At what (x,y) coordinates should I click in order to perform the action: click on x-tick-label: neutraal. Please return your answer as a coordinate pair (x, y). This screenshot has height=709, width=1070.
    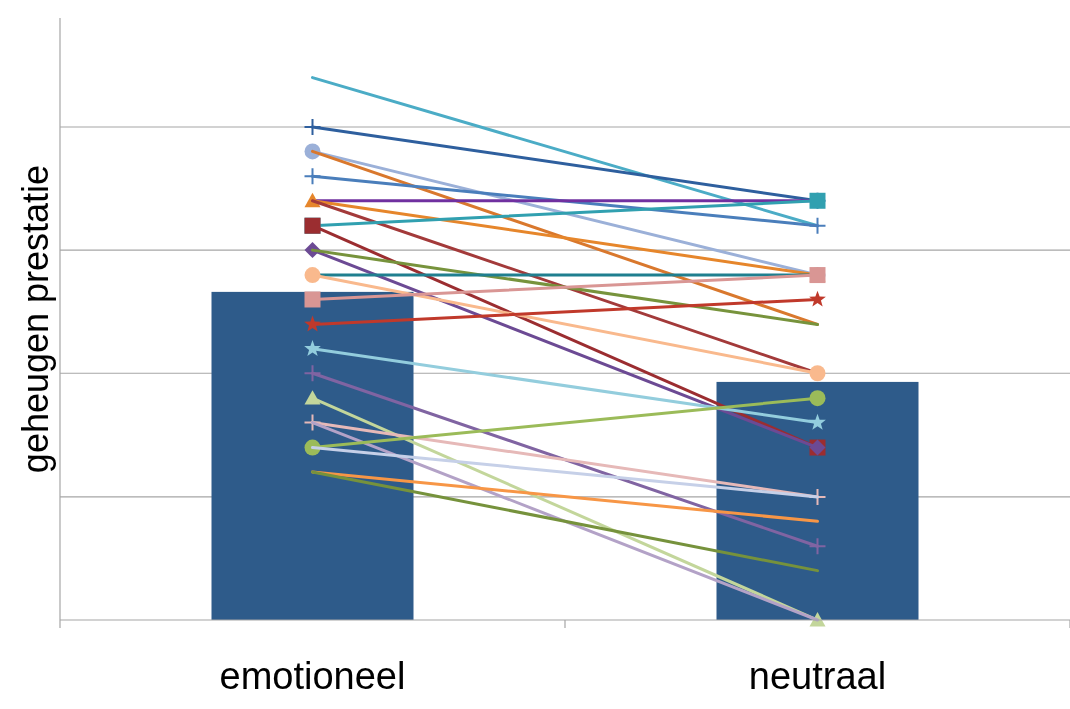
    Looking at the image, I should click on (817, 676).